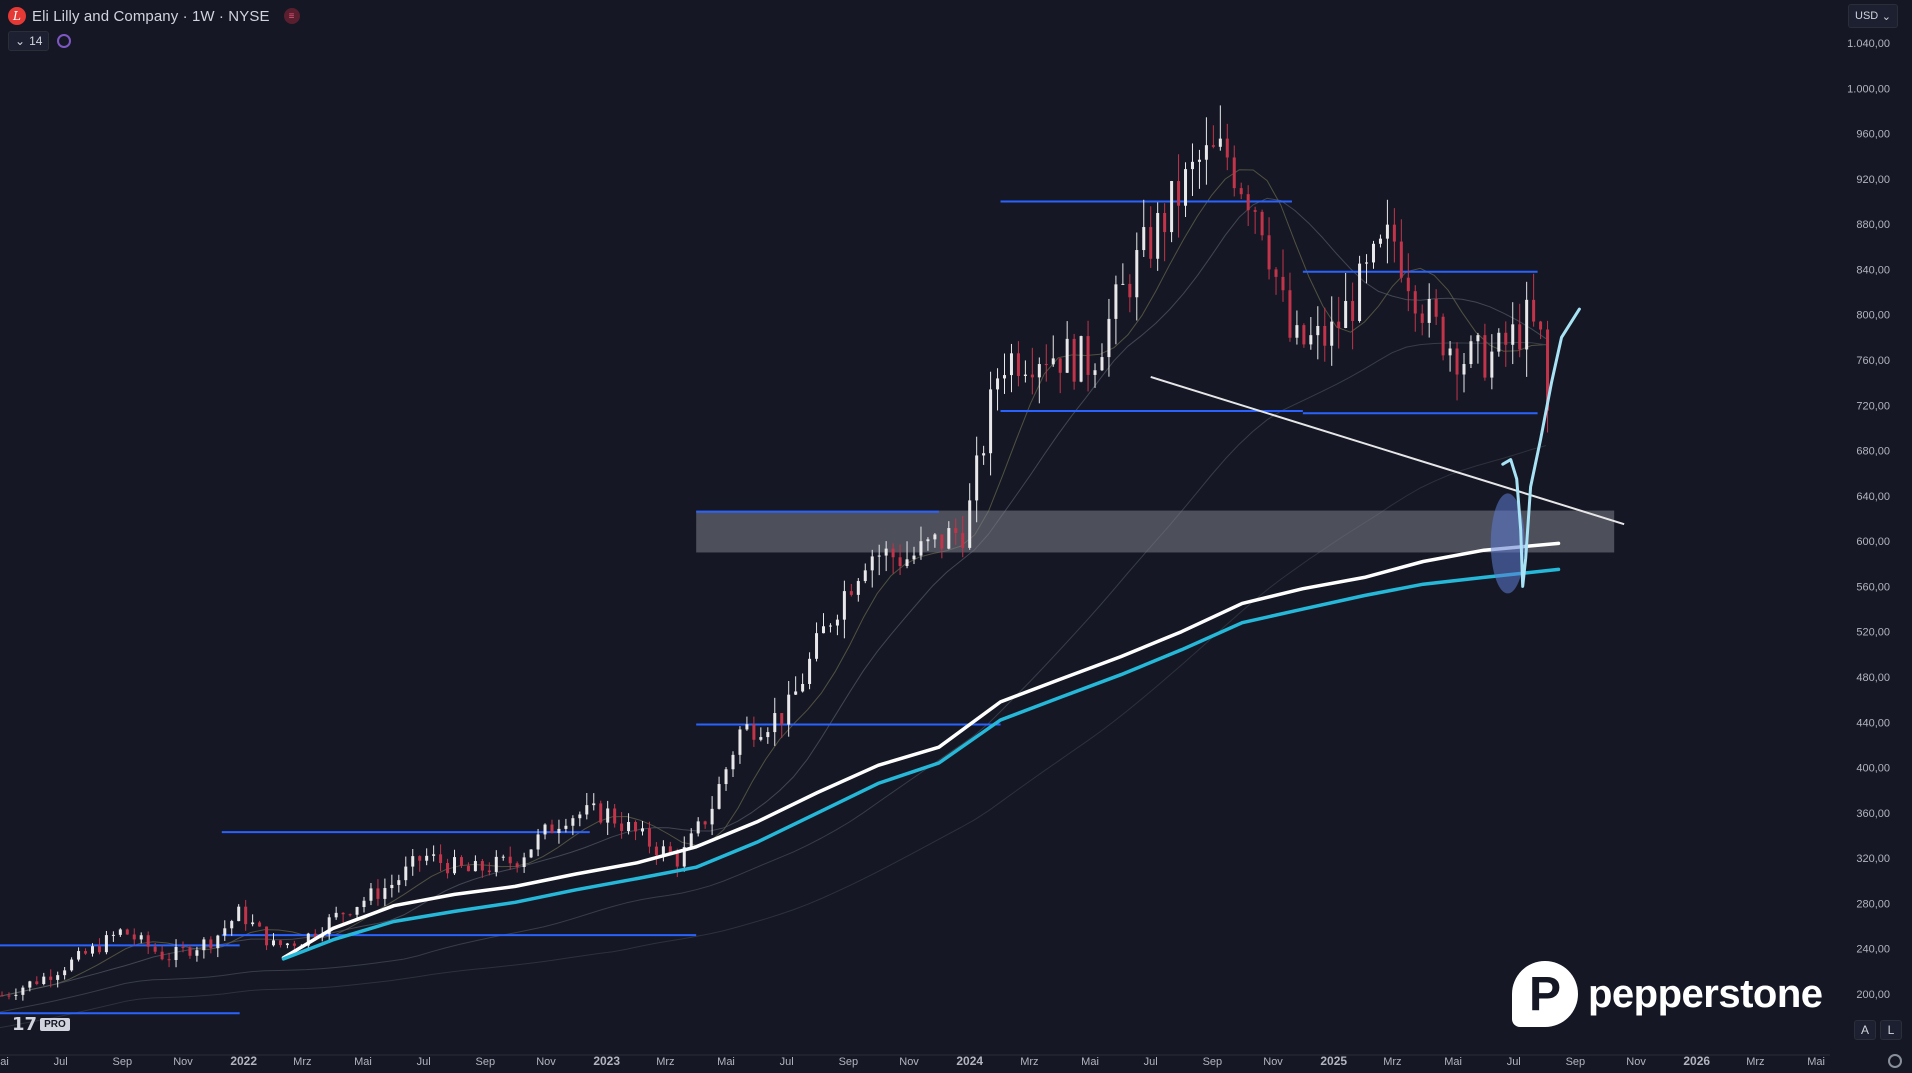 The image size is (1912, 1073). I want to click on drawings, so click(1387, 450).